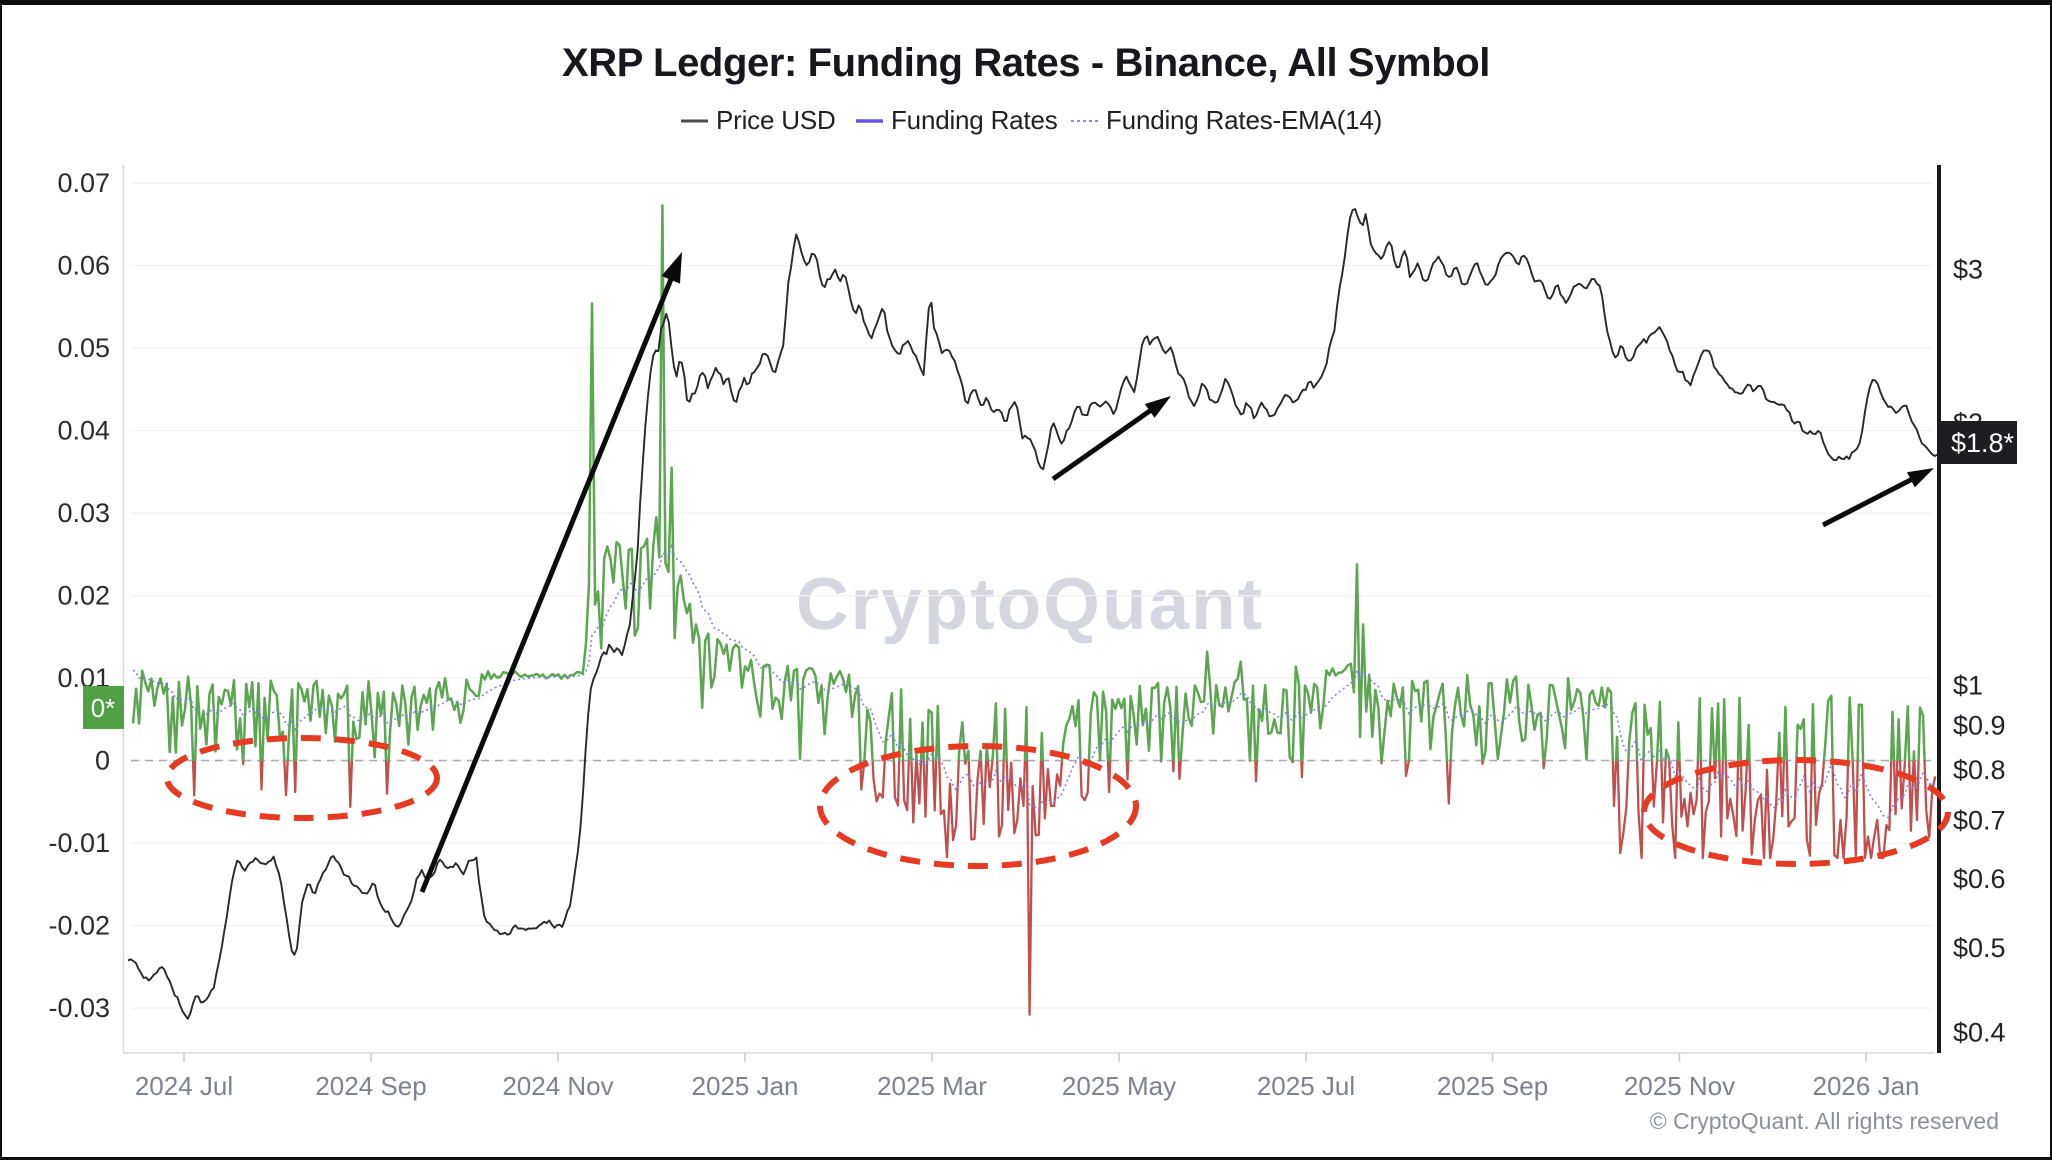 The width and height of the screenshot is (2052, 1165). I want to click on svg-text: 0.05, so click(83, 348).